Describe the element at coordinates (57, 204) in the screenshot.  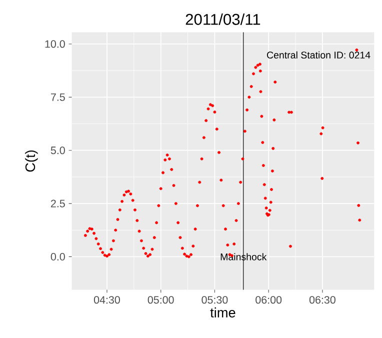
I see `y-tick-label: 2.5` at that location.